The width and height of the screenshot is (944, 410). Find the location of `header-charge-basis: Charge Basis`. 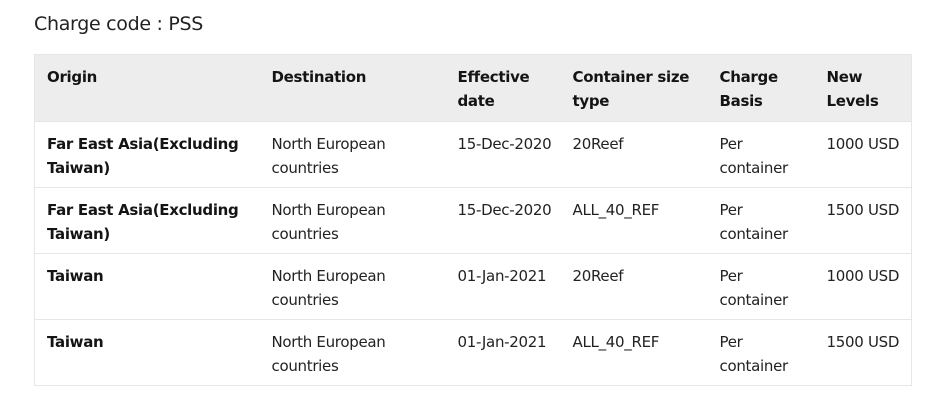

header-charge-basis: Charge Basis is located at coordinates (761, 88).